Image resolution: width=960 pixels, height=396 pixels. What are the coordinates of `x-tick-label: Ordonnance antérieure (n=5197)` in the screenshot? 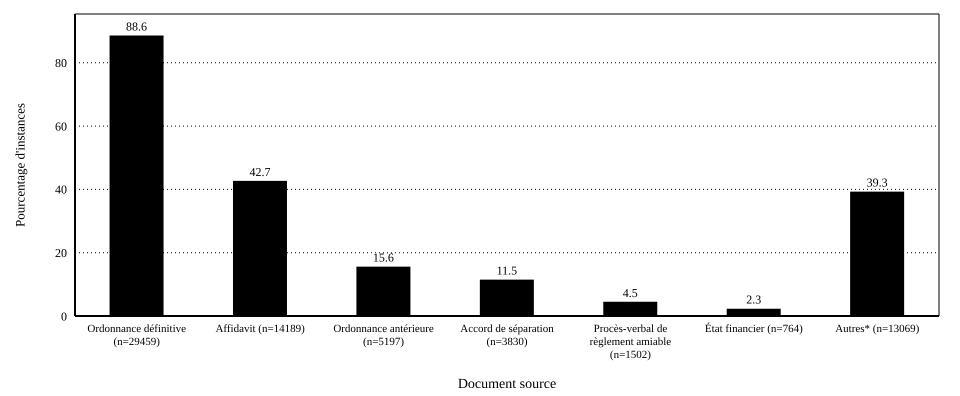 It's located at (383, 335).